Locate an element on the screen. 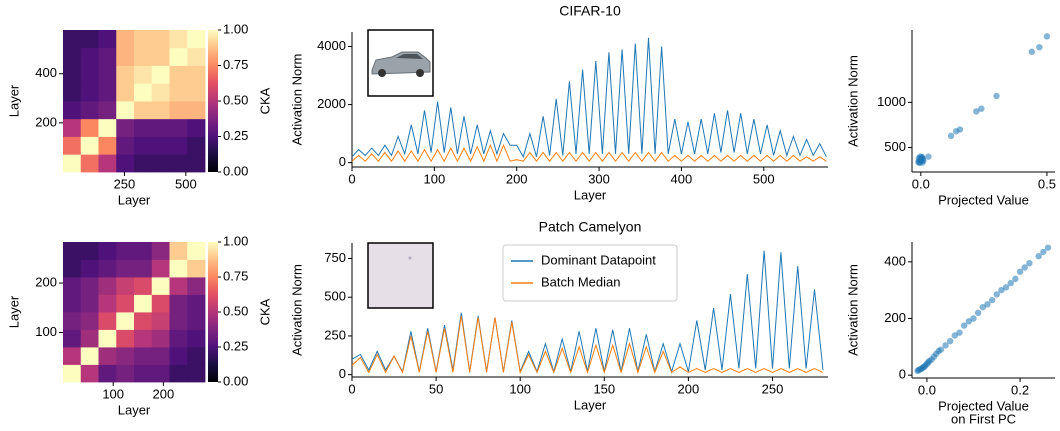  legend-box is located at coordinates (590, 273).